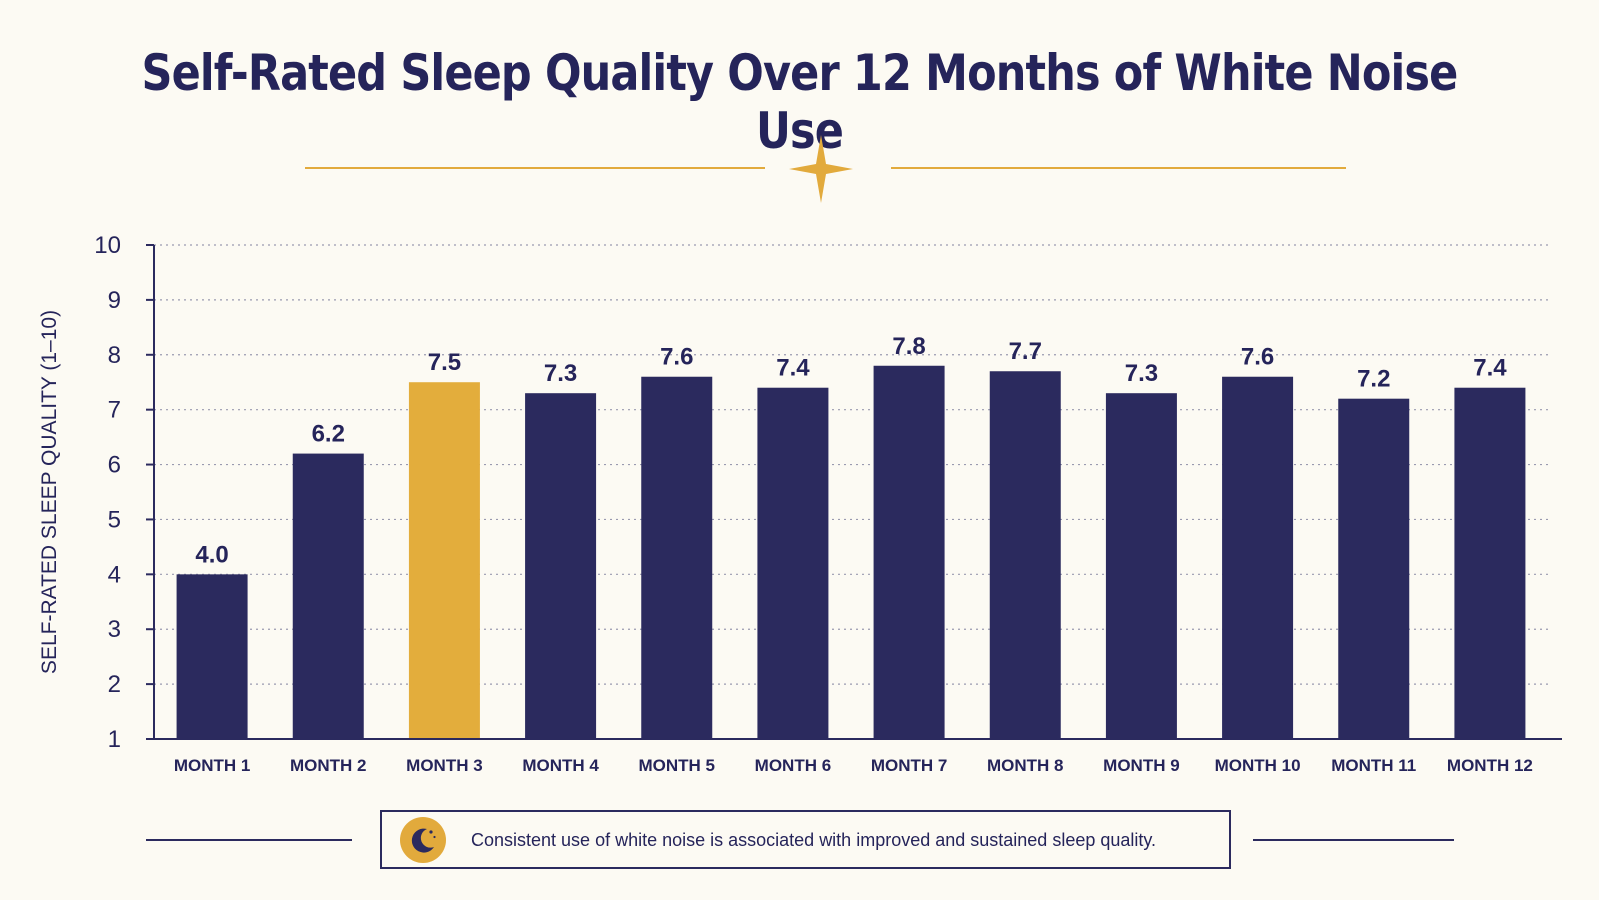 The image size is (1599, 900). What do you see at coordinates (107, 245) in the screenshot?
I see `y-tick-label: 10` at bounding box center [107, 245].